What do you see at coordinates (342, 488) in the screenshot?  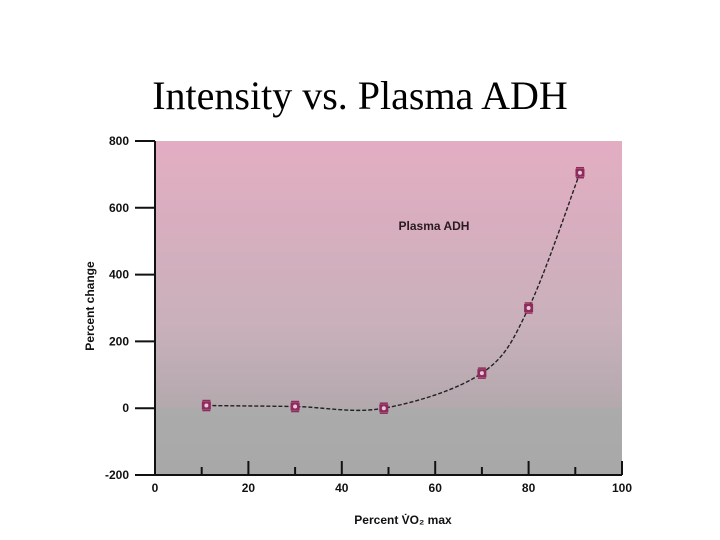 I see `x-tick-label: 40` at bounding box center [342, 488].